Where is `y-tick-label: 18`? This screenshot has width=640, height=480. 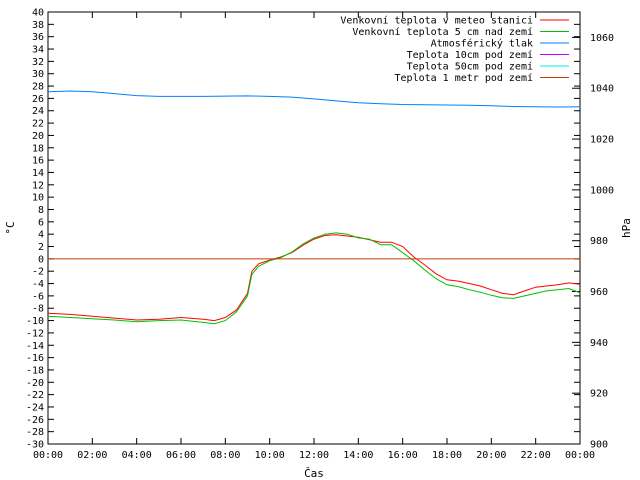
y-tick-label: 18 is located at coordinates (38, 148).